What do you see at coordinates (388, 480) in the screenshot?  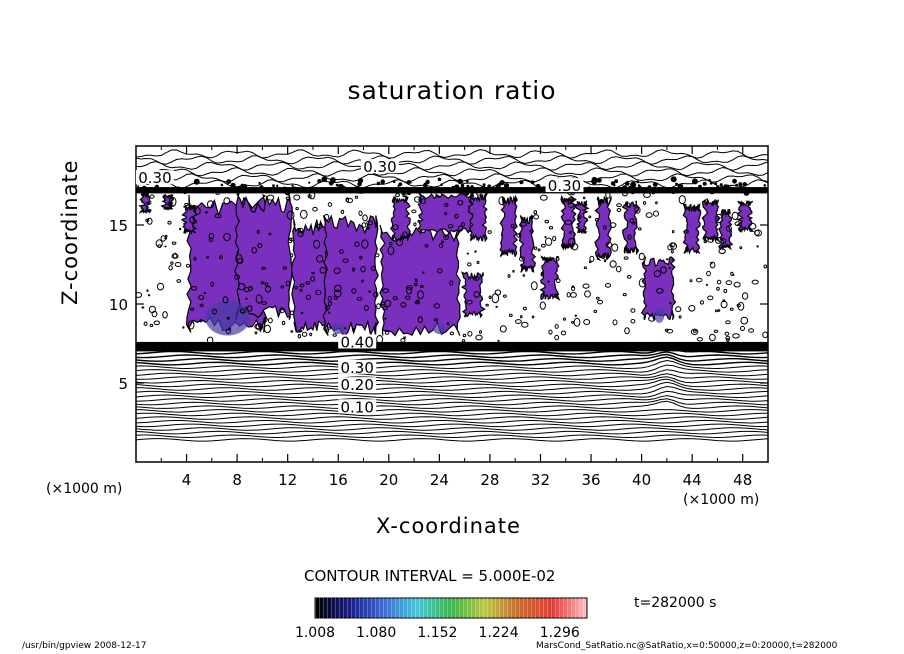 I see `x-tick-label: 20` at bounding box center [388, 480].